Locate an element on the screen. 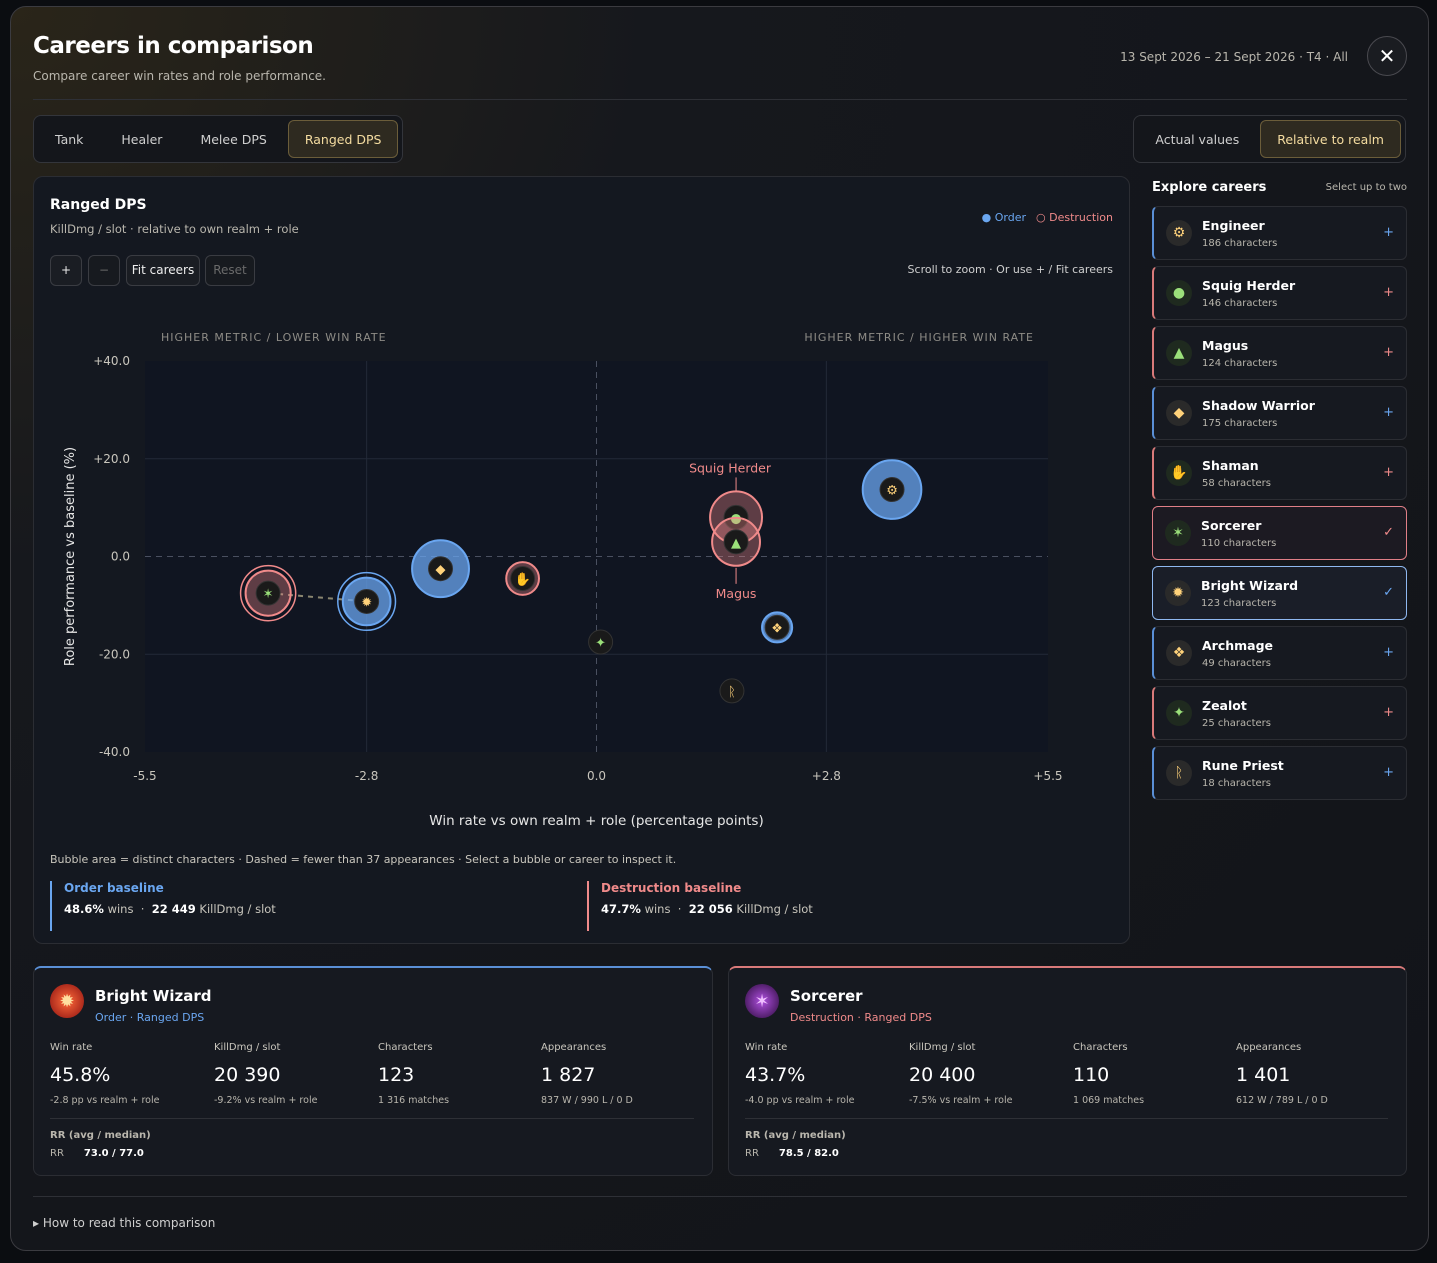 The image size is (1437, 1263). y-tick-label: -20.0 is located at coordinates (114, 654).